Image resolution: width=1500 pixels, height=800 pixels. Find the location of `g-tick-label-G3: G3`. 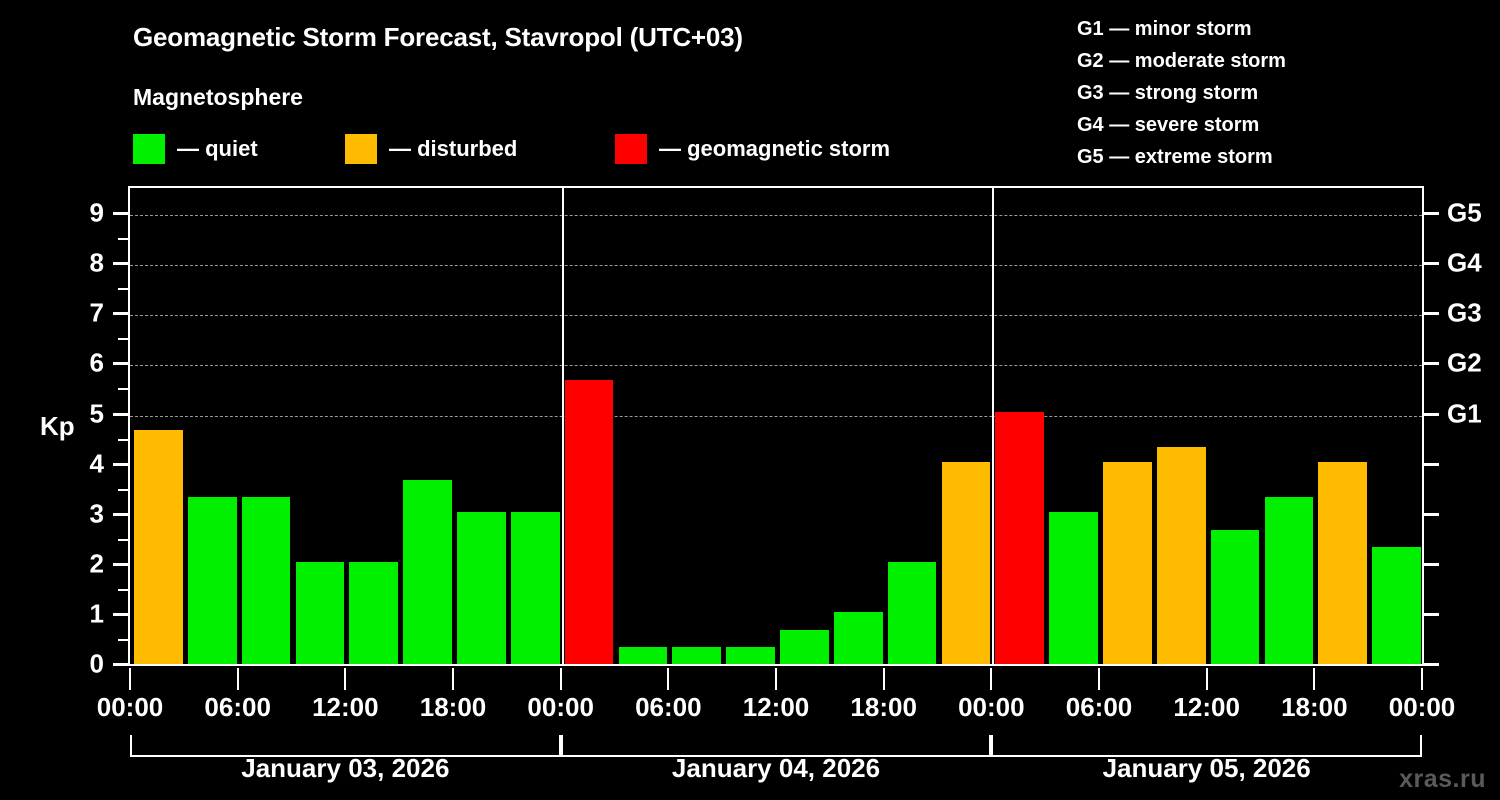

g-tick-label-G3: G3 is located at coordinates (1464, 312).